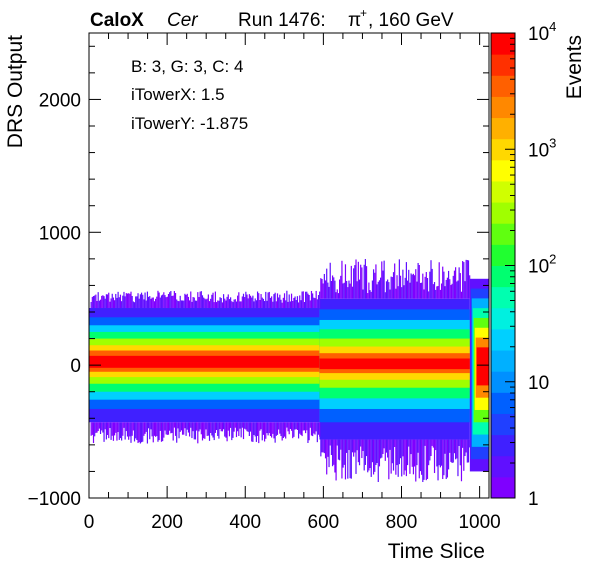 Image resolution: width=596 pixels, height=572 pixels. What do you see at coordinates (503, 361) in the screenshot?
I see `colorbar-cell` at bounding box center [503, 361].